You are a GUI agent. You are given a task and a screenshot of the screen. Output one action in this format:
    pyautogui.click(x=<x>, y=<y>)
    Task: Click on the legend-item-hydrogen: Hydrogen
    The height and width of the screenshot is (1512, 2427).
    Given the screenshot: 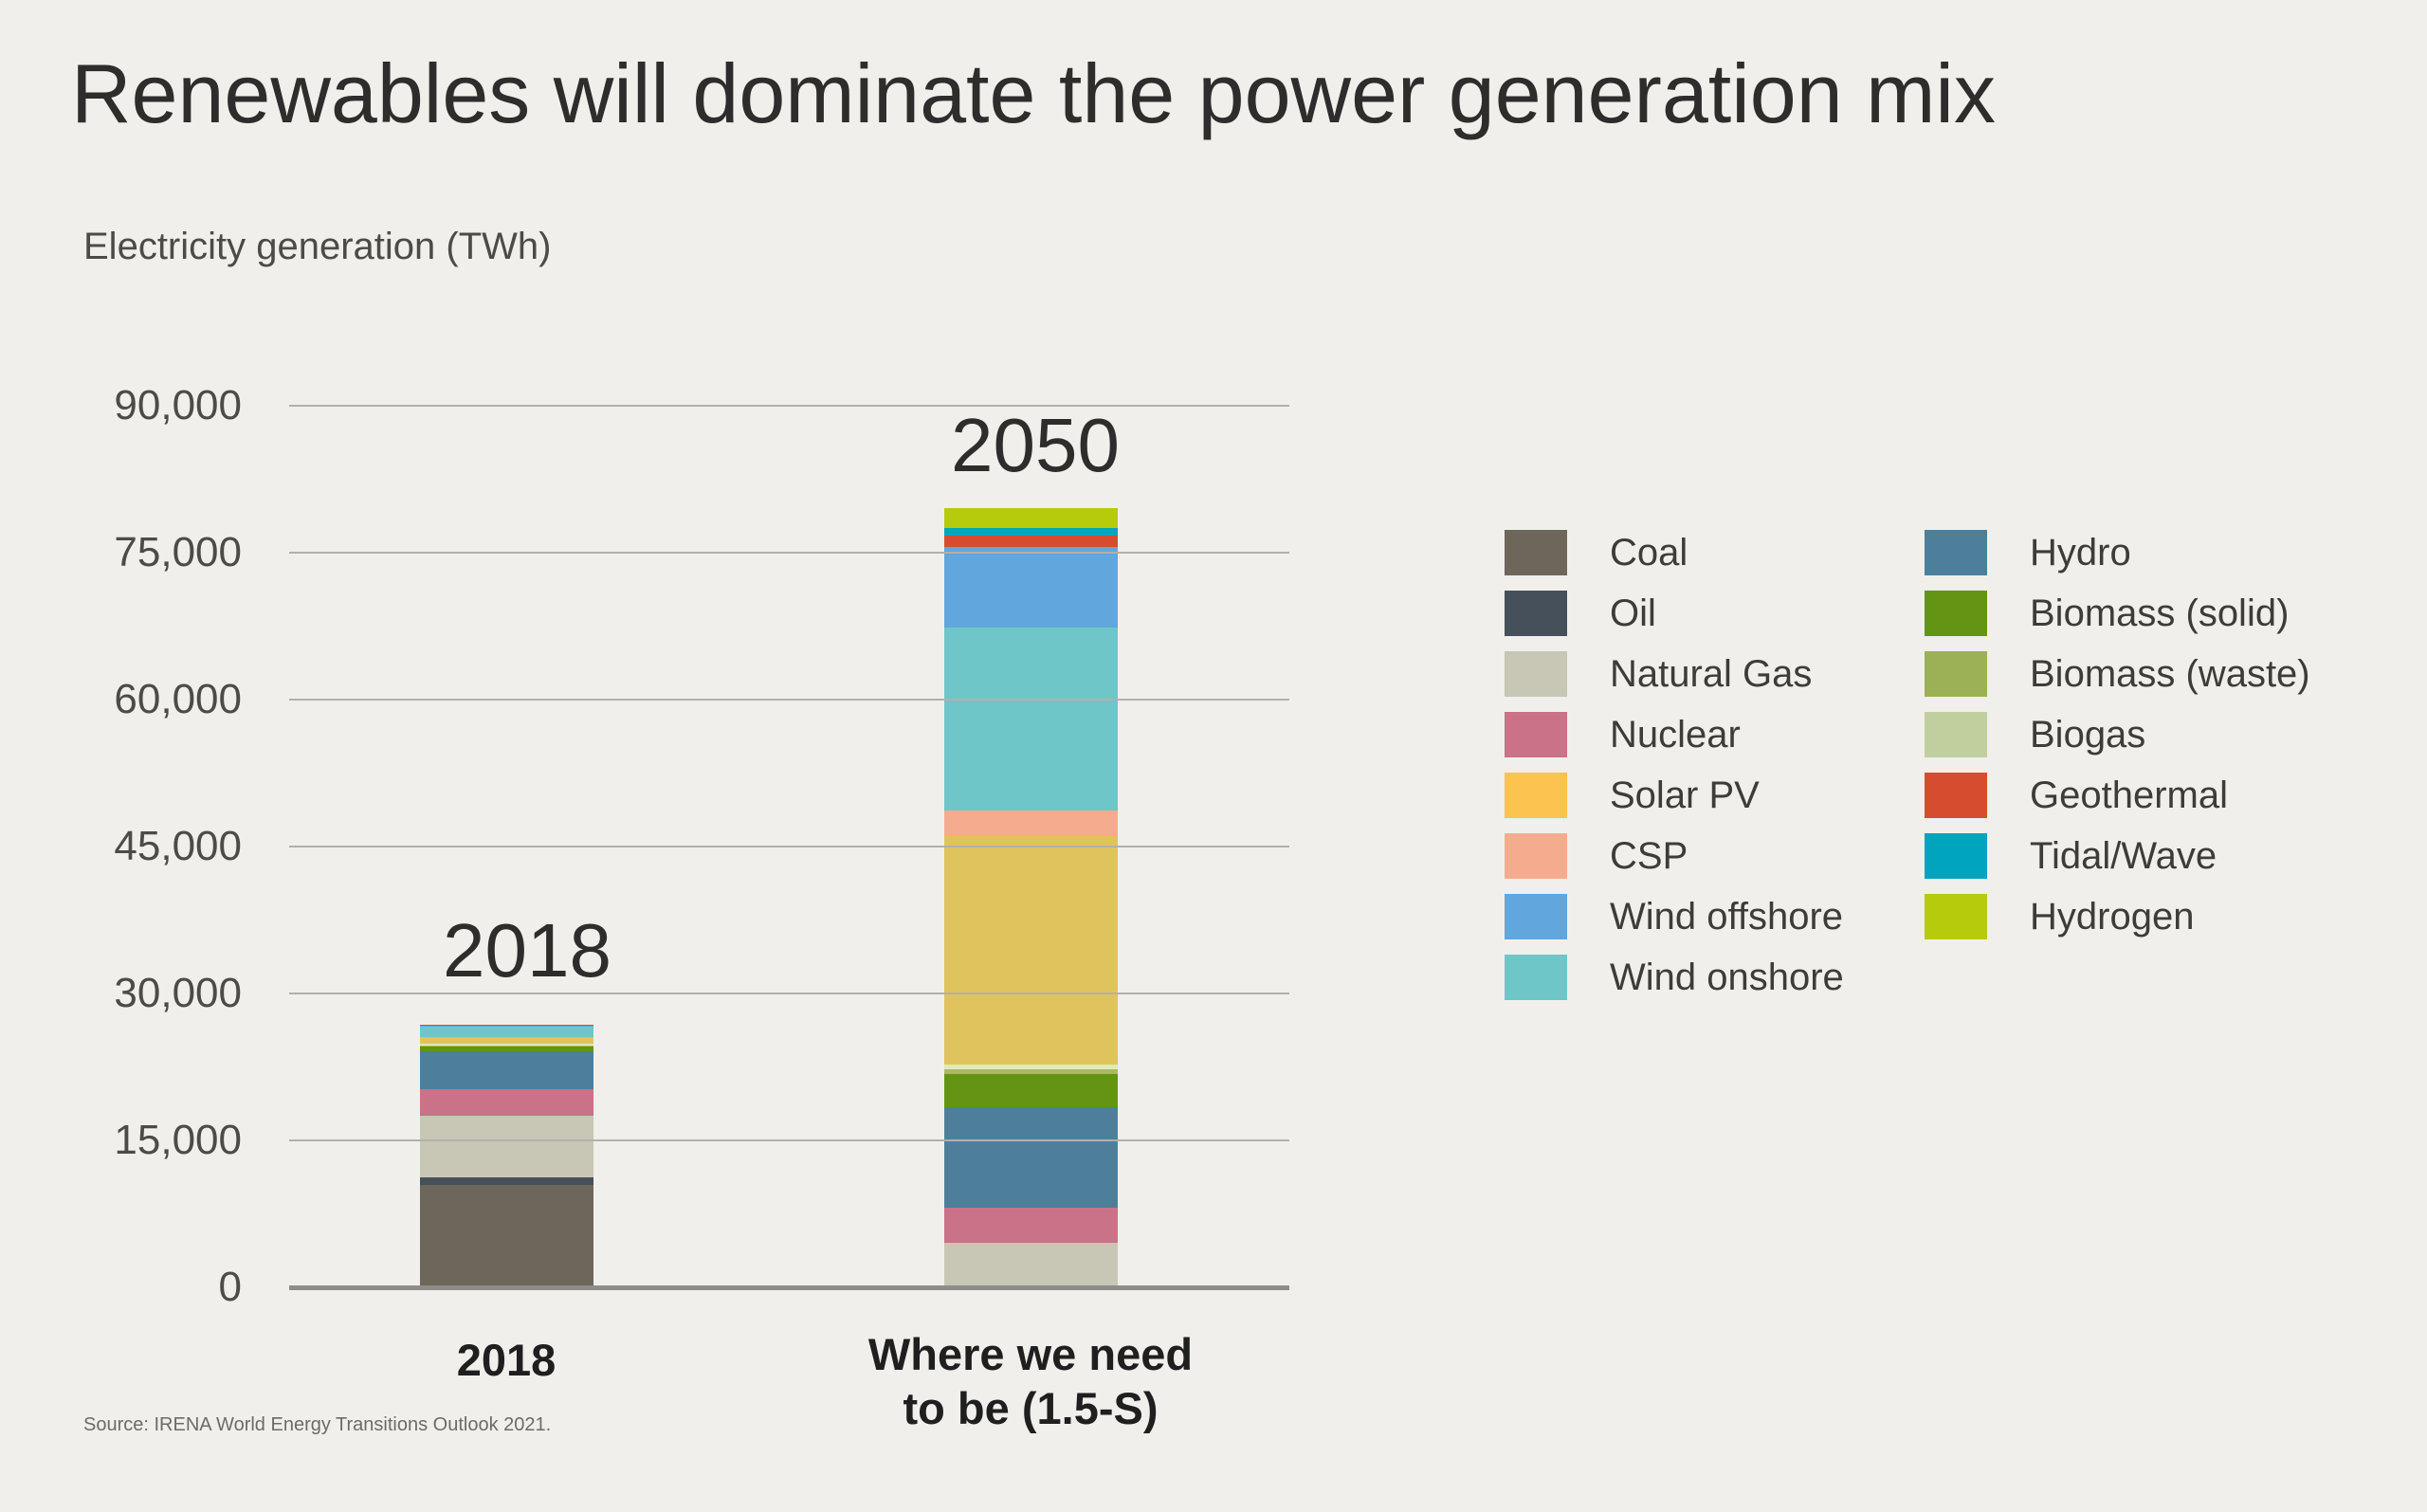 What is the action you would take?
    pyautogui.click(x=2117, y=917)
    